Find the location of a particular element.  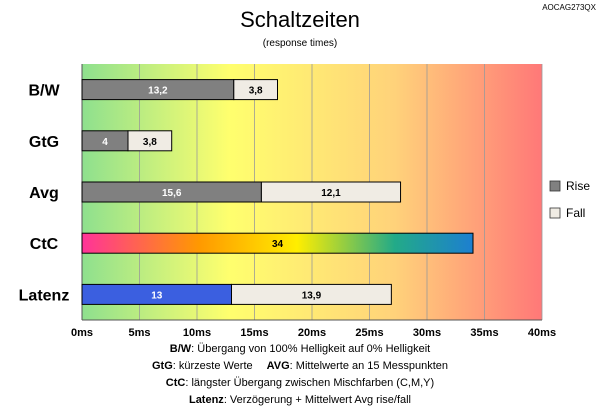

legend-swatch-fall is located at coordinates (555, 213).